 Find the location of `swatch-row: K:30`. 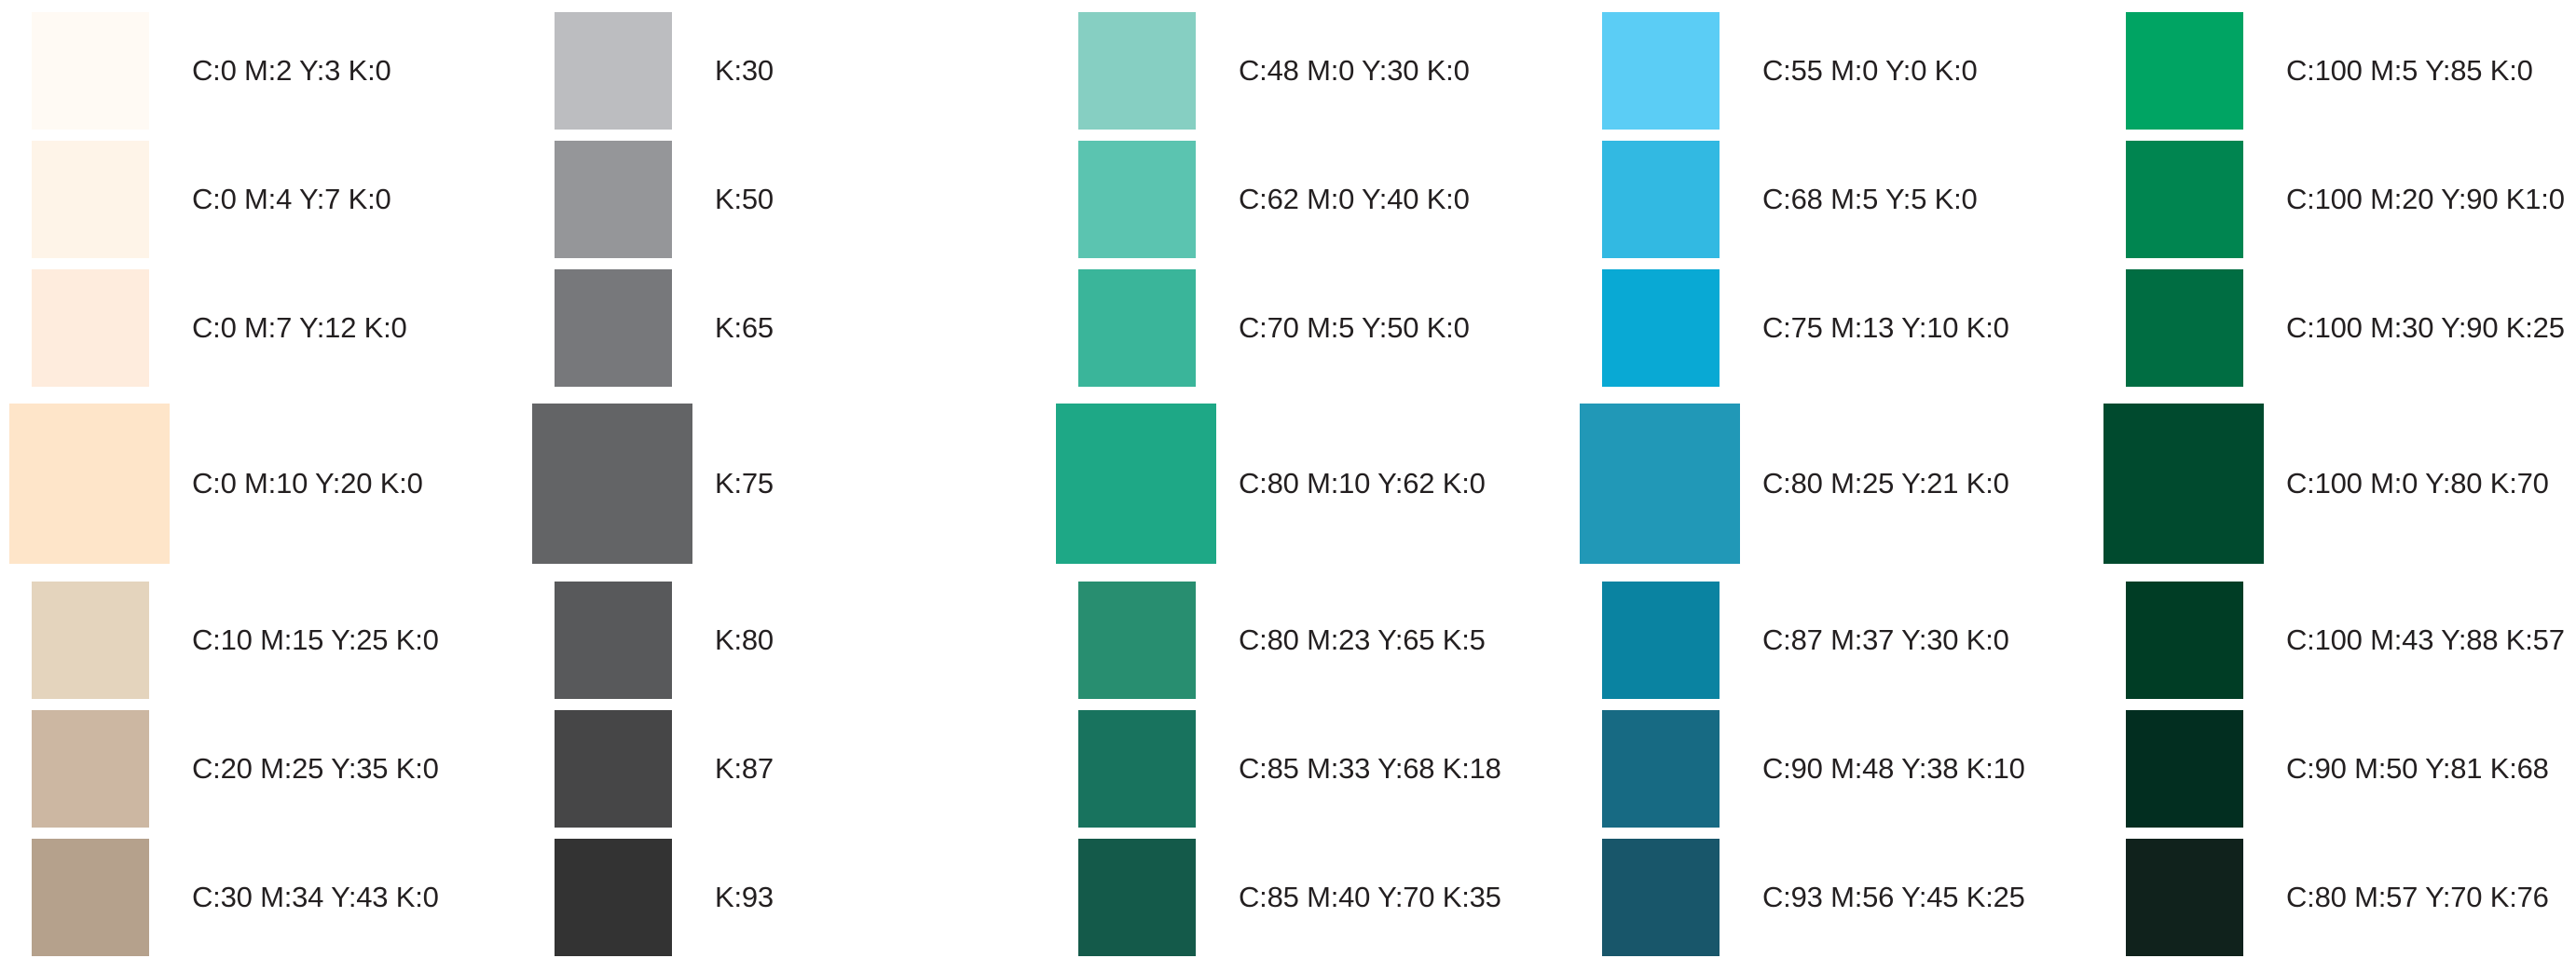

swatch-row: K:30 is located at coordinates (793, 72).